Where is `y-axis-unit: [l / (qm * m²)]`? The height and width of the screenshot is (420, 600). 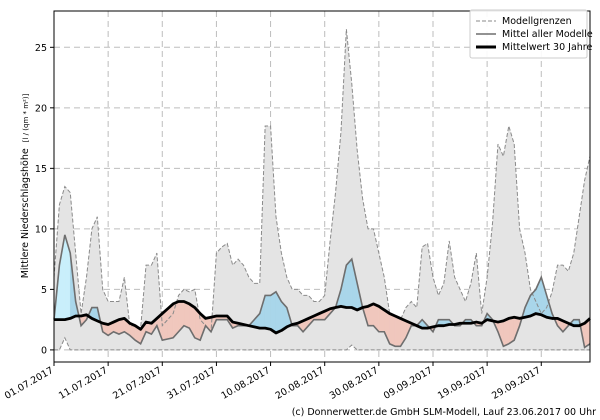
y-axis-unit: [l / (qm * m²)] is located at coordinates (26, 117).